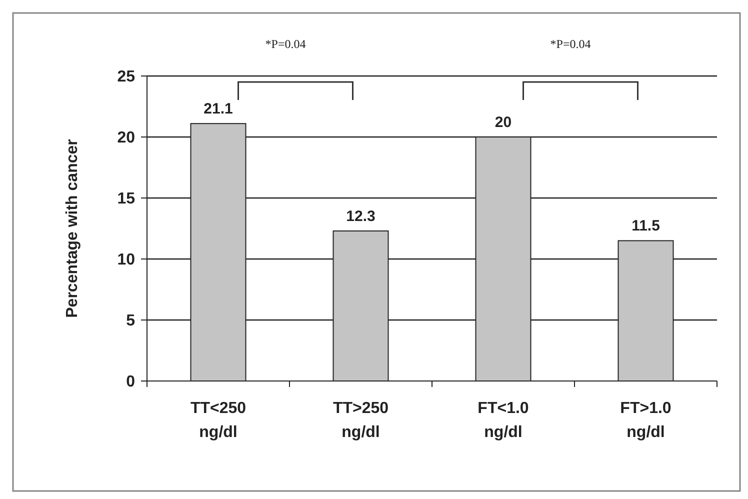  What do you see at coordinates (126, 77) in the screenshot?
I see `y-tick-label: 25` at bounding box center [126, 77].